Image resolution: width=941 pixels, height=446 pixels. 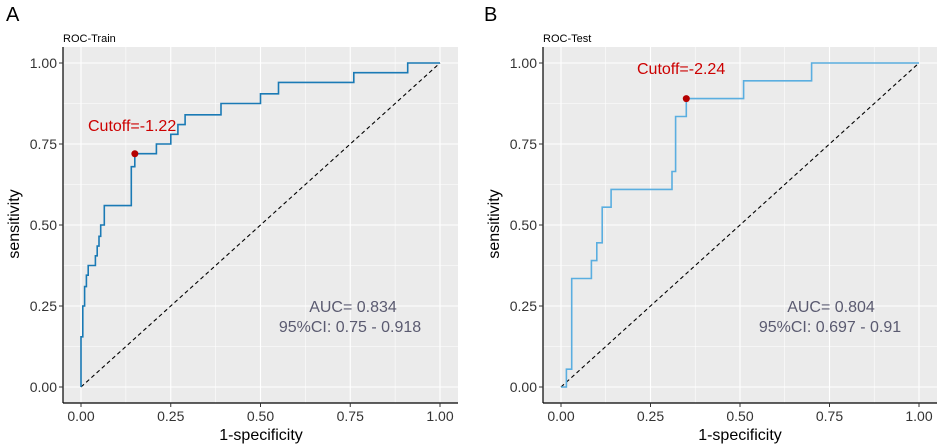 I want to click on ci-label: 95%CI: 0.75 - 0.918, so click(x=350, y=327).